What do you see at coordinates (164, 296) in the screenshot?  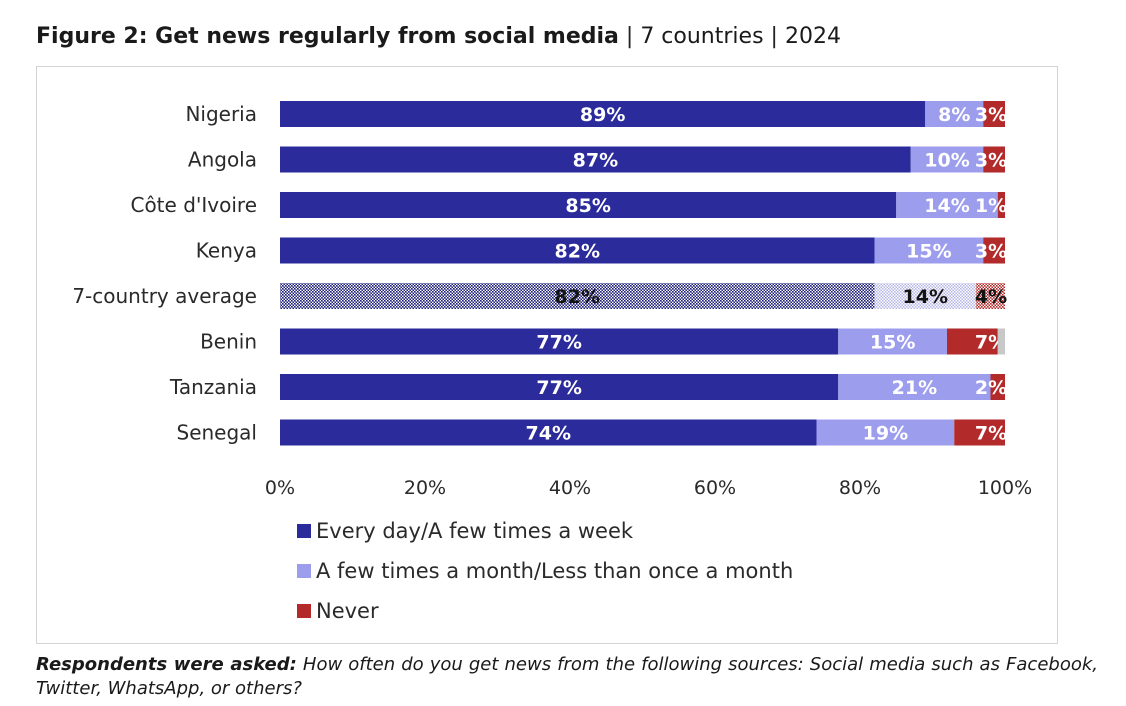 I see `category-label-7-country-average: 7-country average` at bounding box center [164, 296].